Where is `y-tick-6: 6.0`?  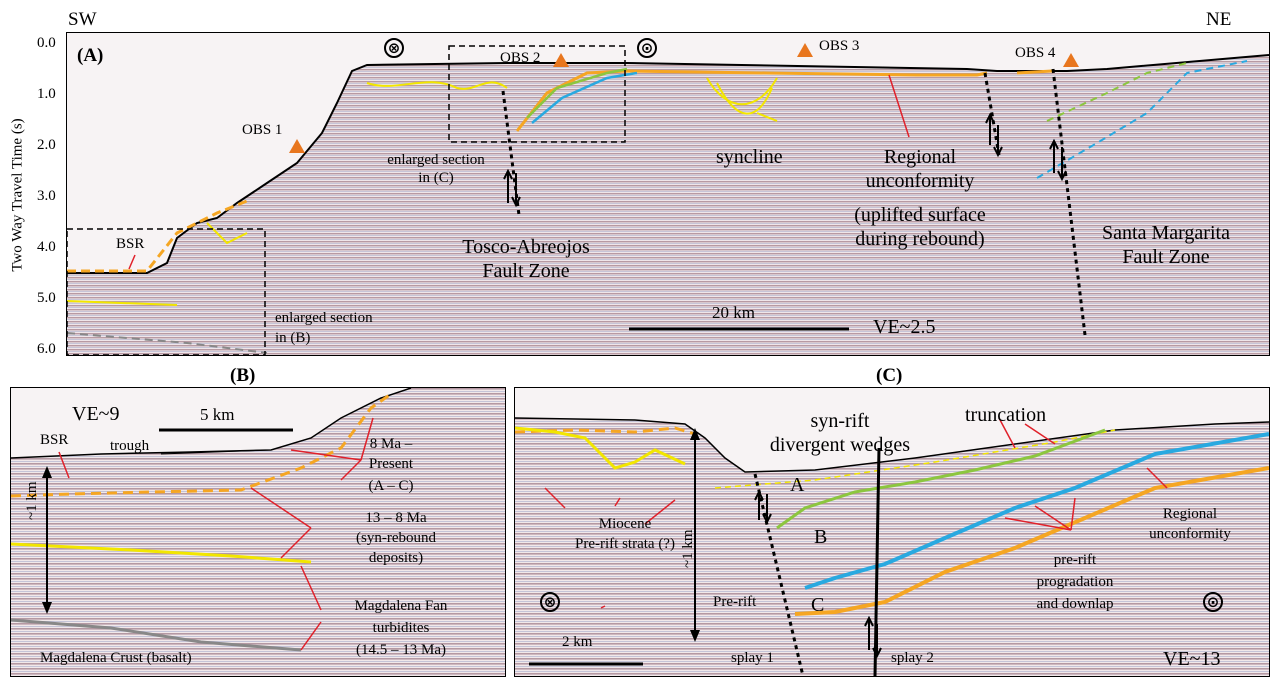
y-tick-6: 6.0 is located at coordinates (46, 349).